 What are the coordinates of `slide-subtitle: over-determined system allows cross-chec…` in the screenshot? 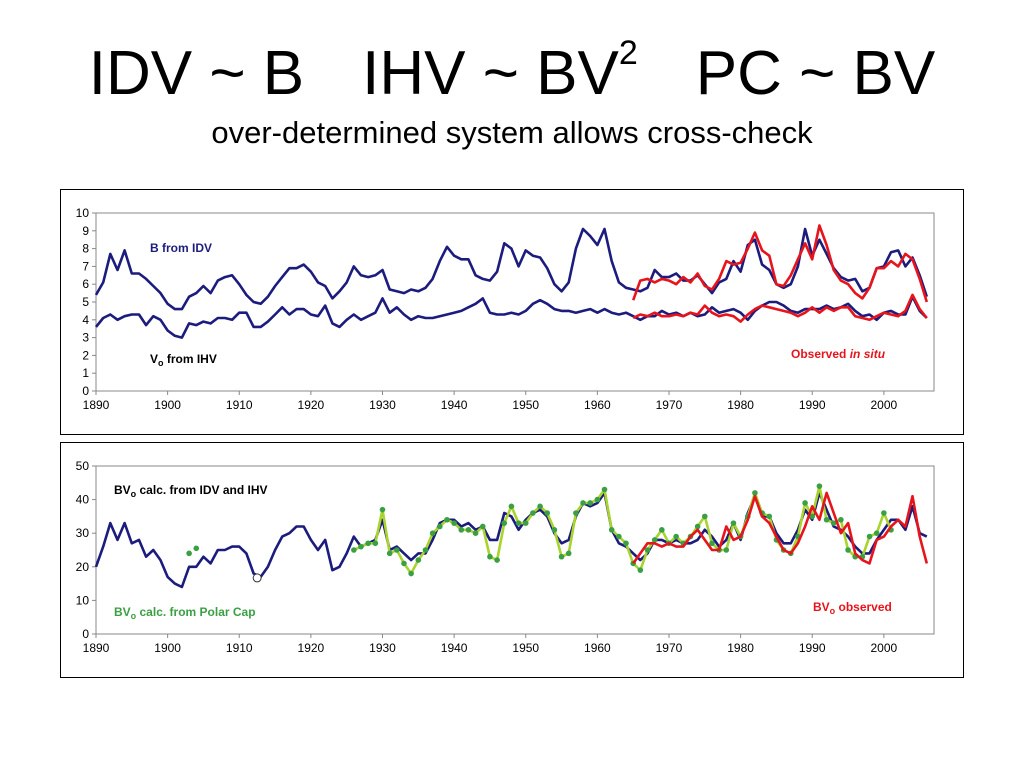 It's located at (512, 132).